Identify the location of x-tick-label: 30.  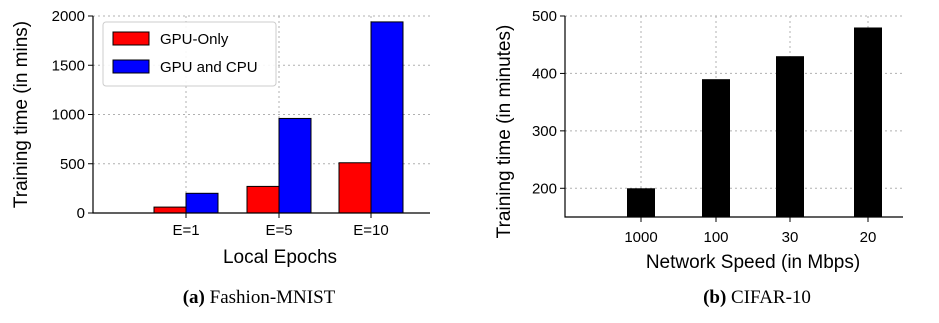
(790, 237).